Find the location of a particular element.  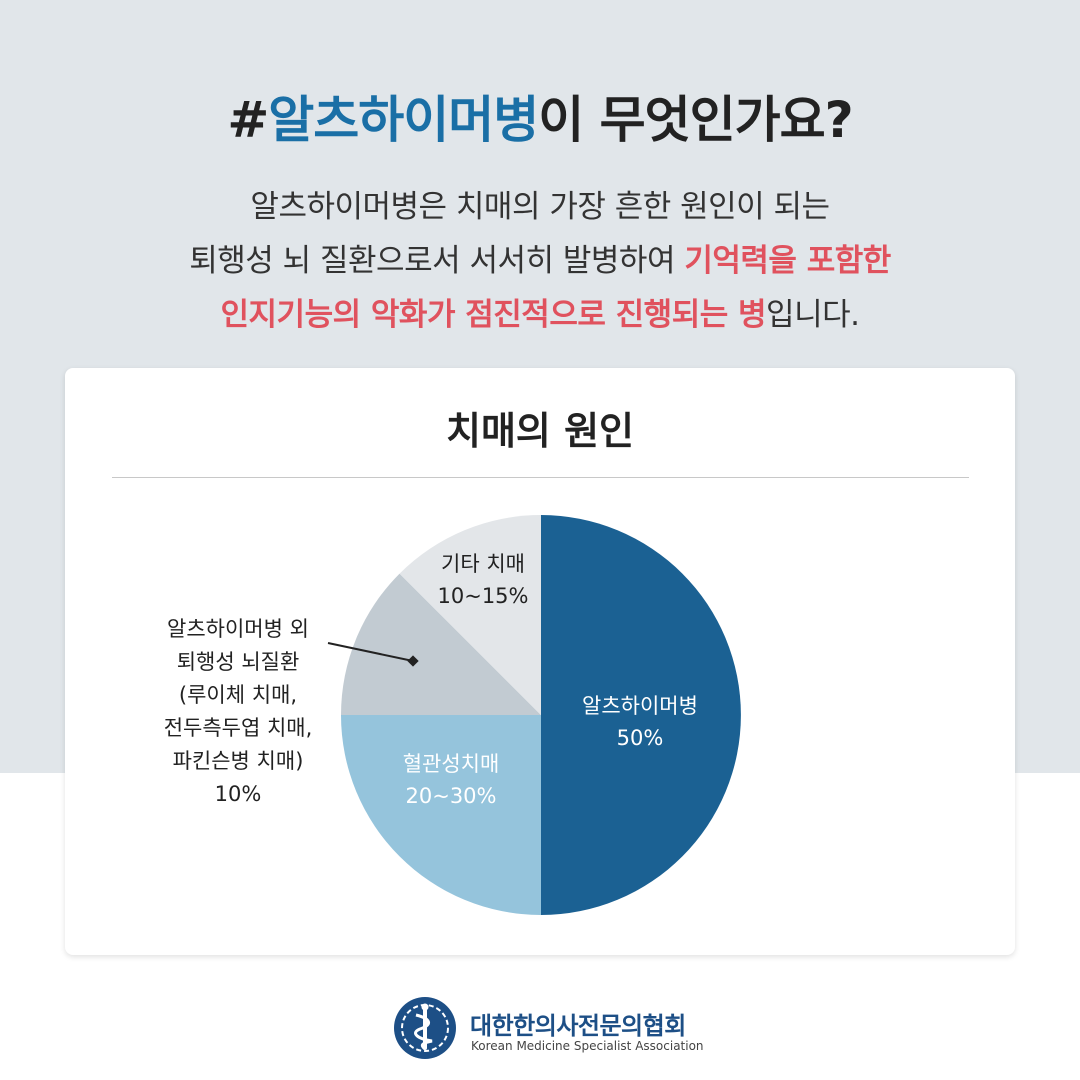

slice-label-2-3: 전두측두엽 치매, is located at coordinates (238, 728).